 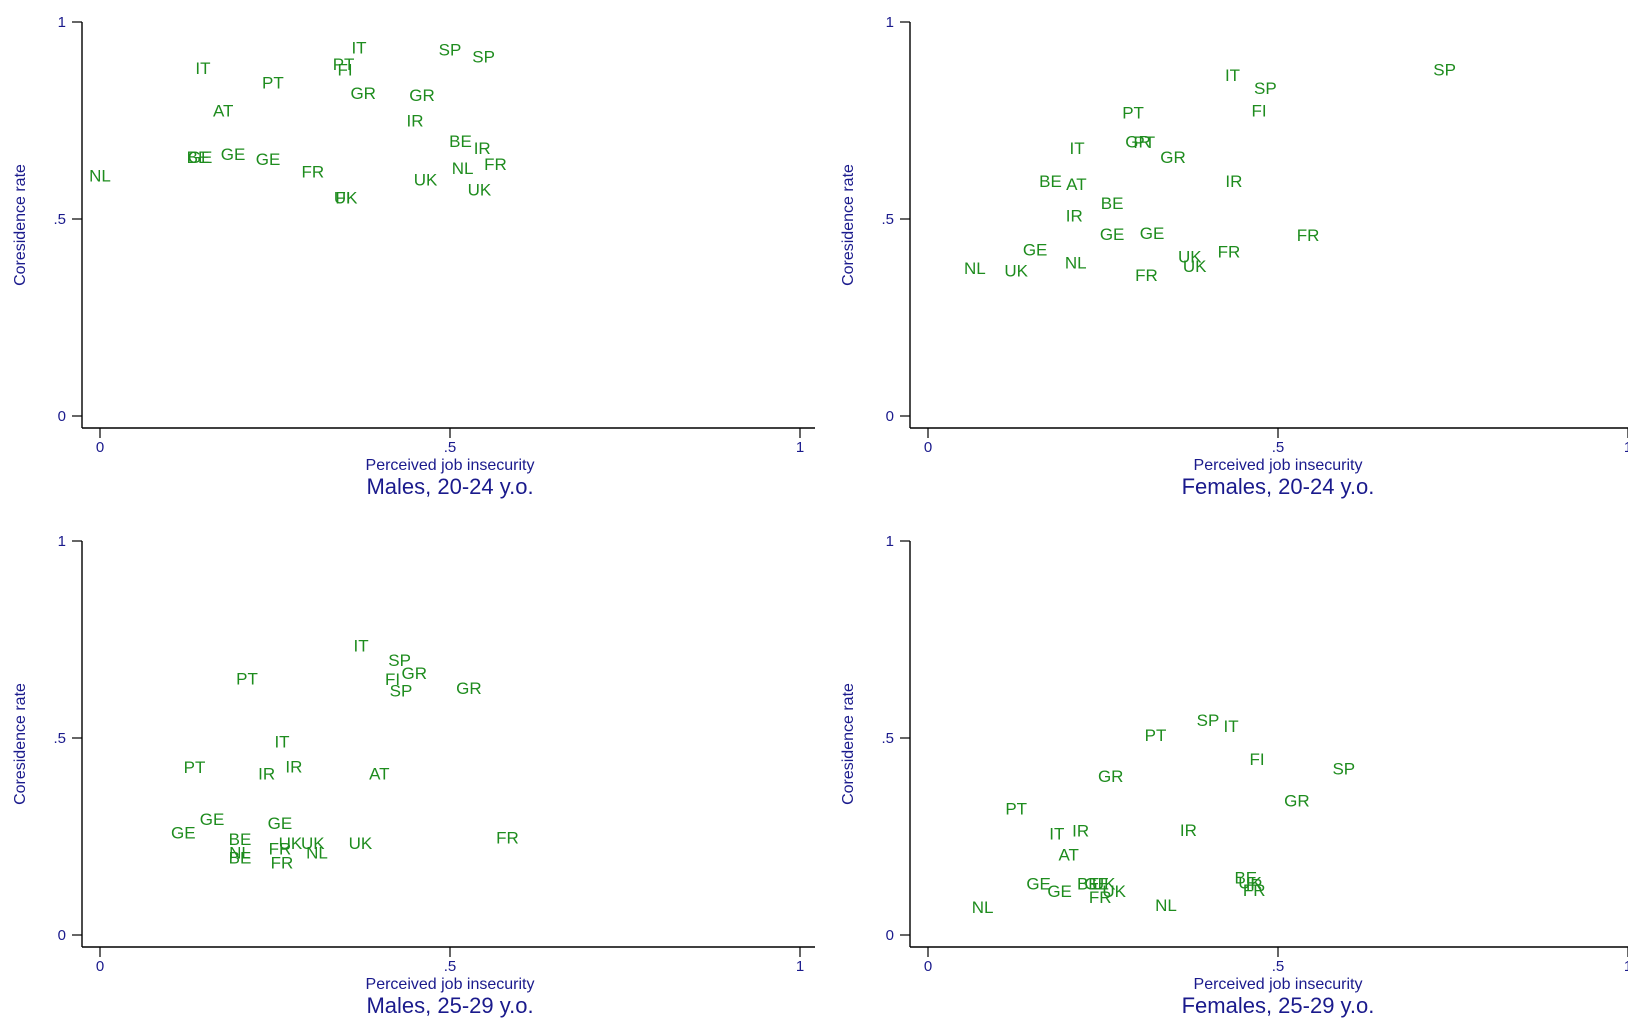 What do you see at coordinates (449, 1005) in the screenshot?
I see `panel-title: Males, 25-29 y.o.` at bounding box center [449, 1005].